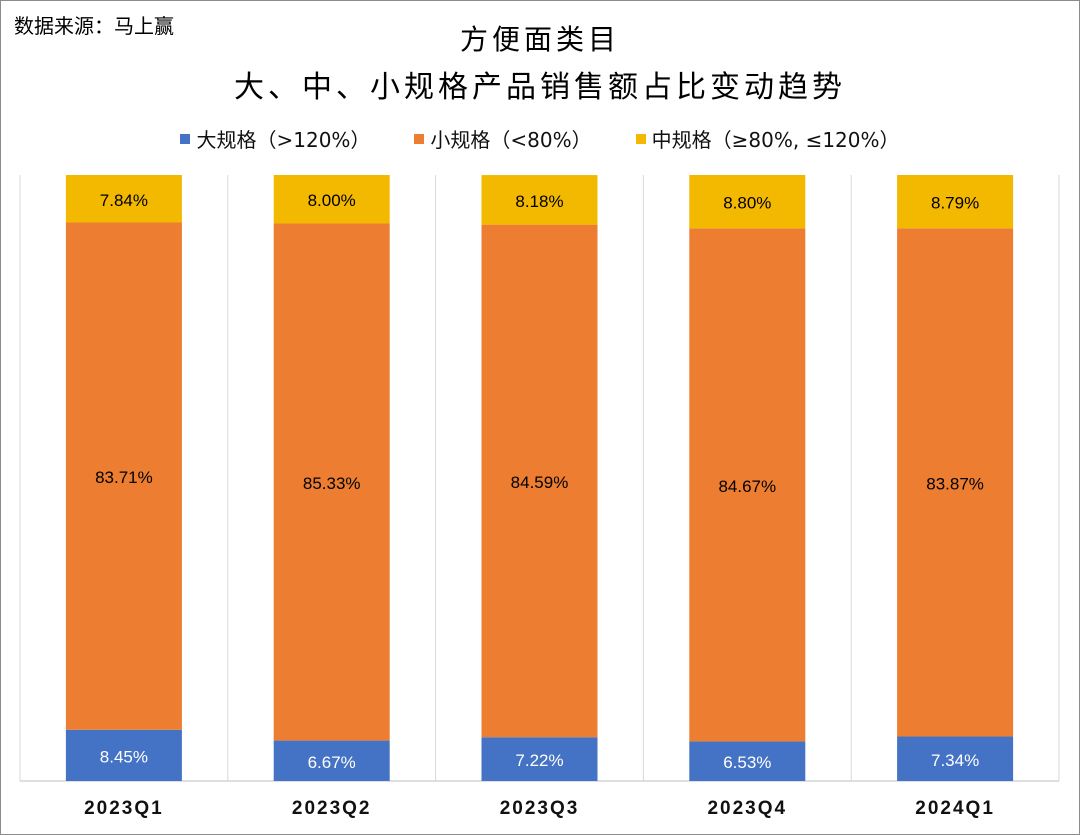 The height and width of the screenshot is (835, 1080). I want to click on data-label: 8.80%, so click(747, 203).